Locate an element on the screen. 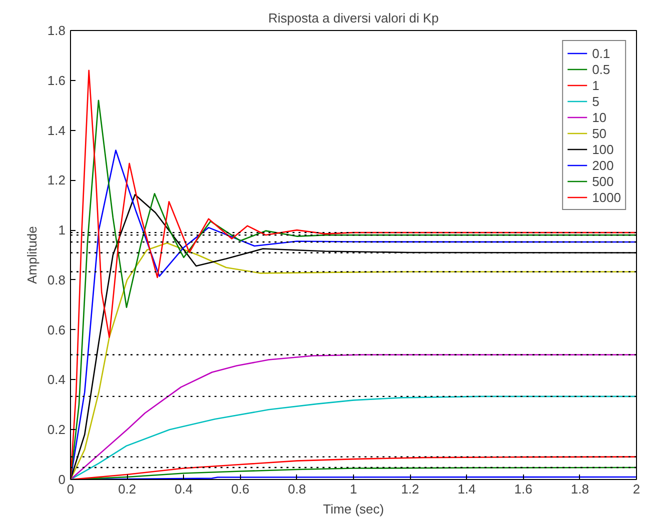 The height and width of the screenshot is (531, 654). x-tick-label: 1.4 is located at coordinates (467, 489).